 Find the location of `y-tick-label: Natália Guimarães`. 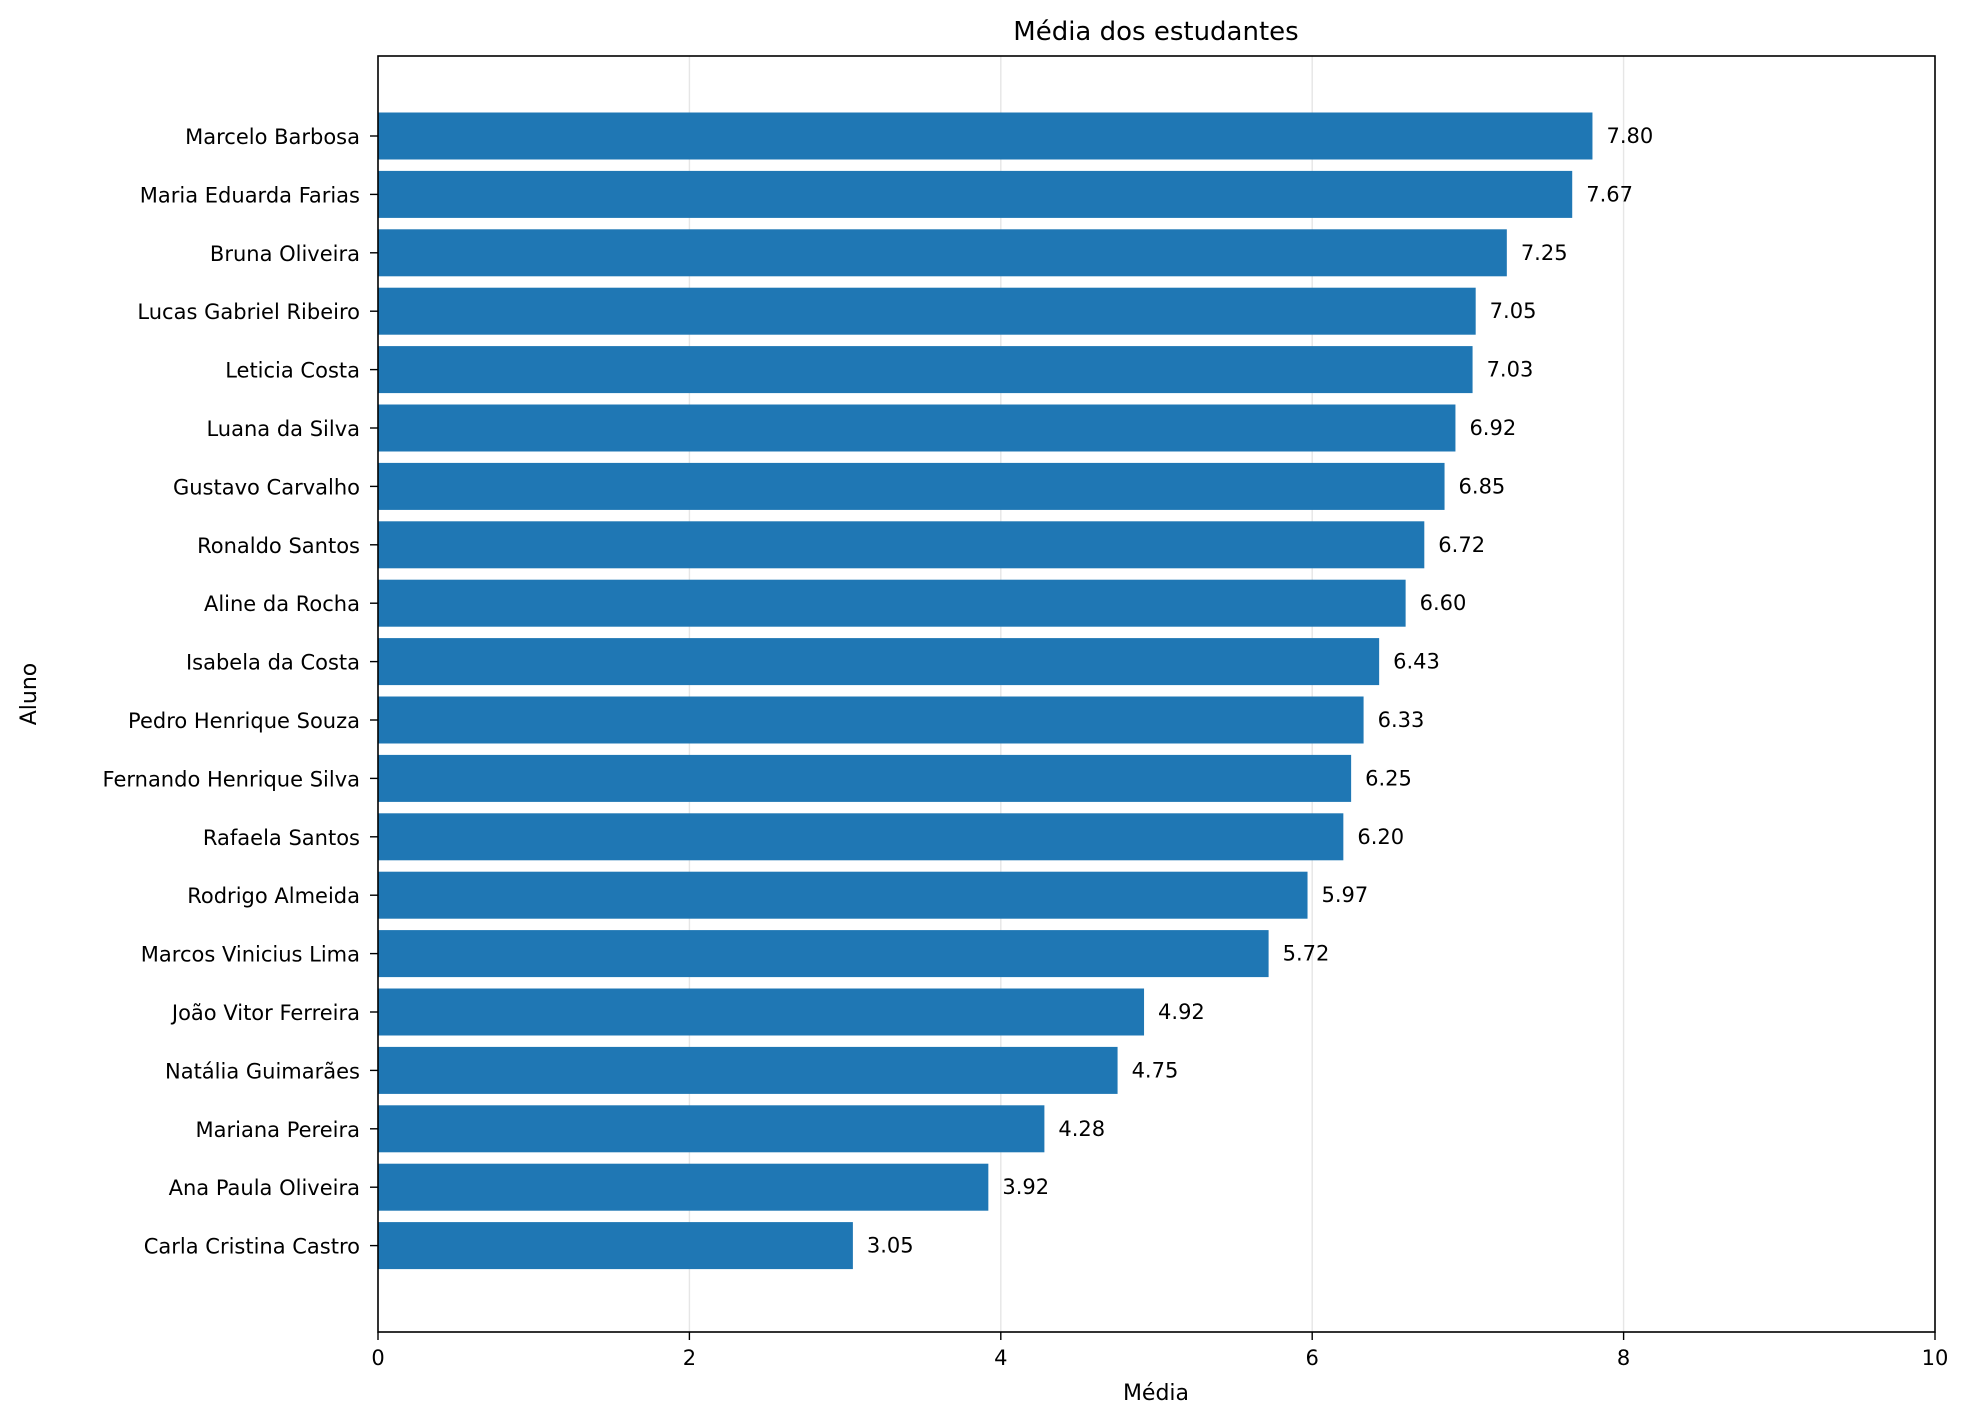

y-tick-label: Natália Guimarães is located at coordinates (262, 1071).